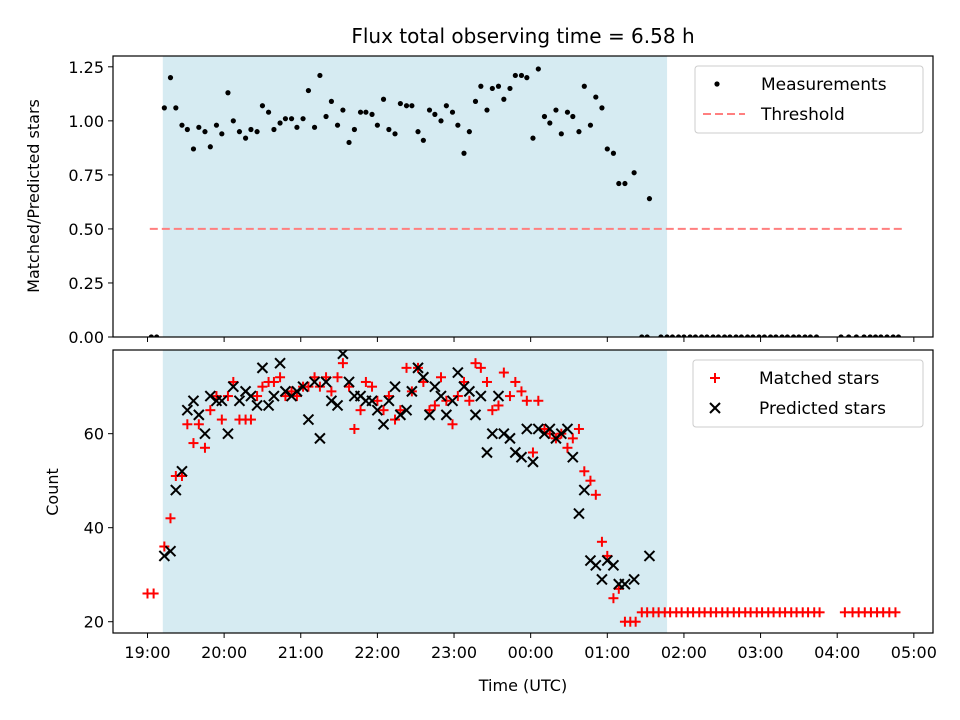 This screenshot has height=720, width=960. I want to click on legend-box, so click(808, 393).